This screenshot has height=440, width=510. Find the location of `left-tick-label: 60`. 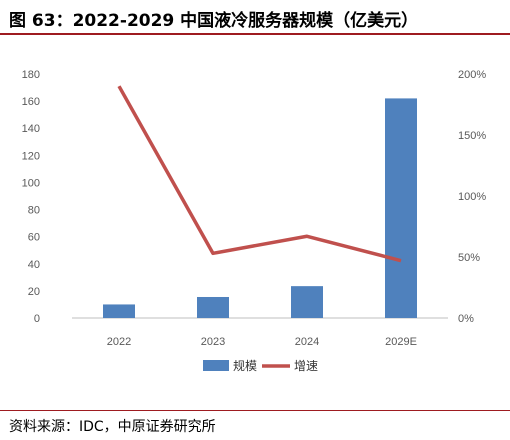

left-tick-label: 60 is located at coordinates (34, 238).